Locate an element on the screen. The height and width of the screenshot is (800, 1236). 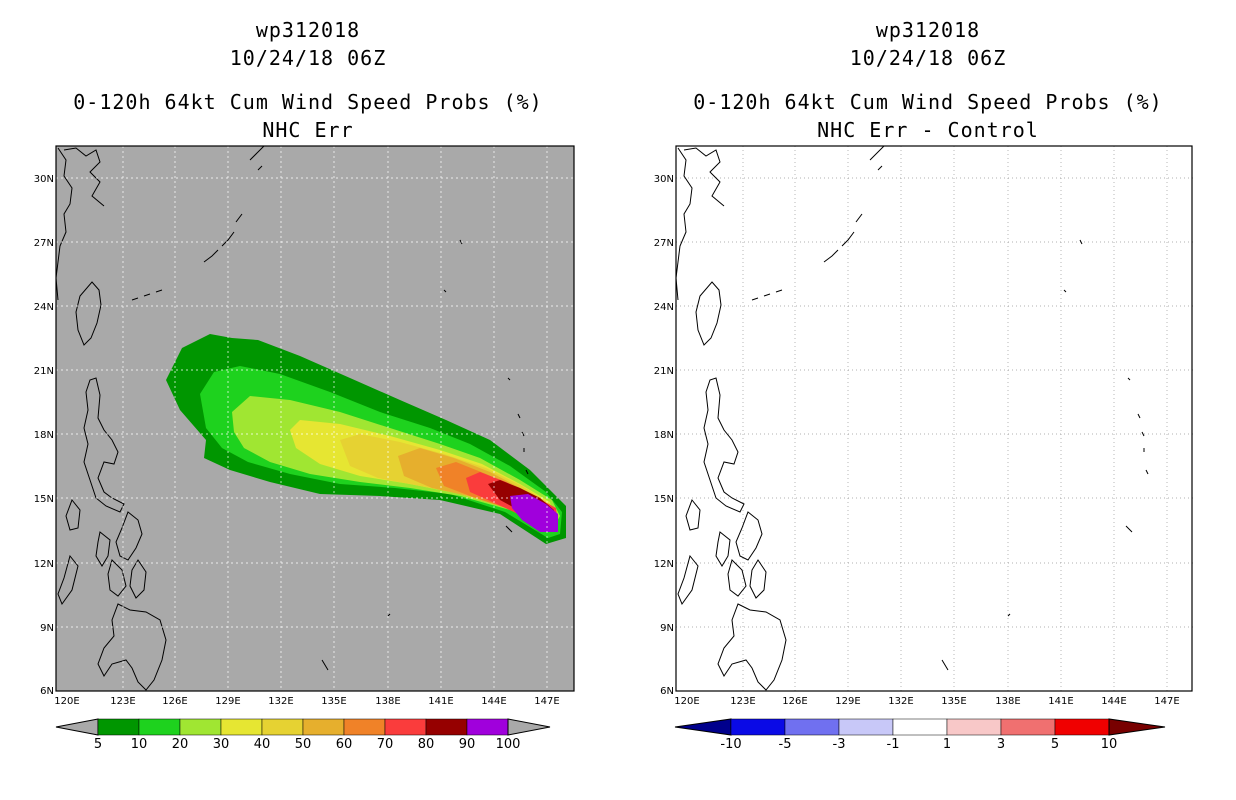
colorbar-label: 70 is located at coordinates (385, 744).